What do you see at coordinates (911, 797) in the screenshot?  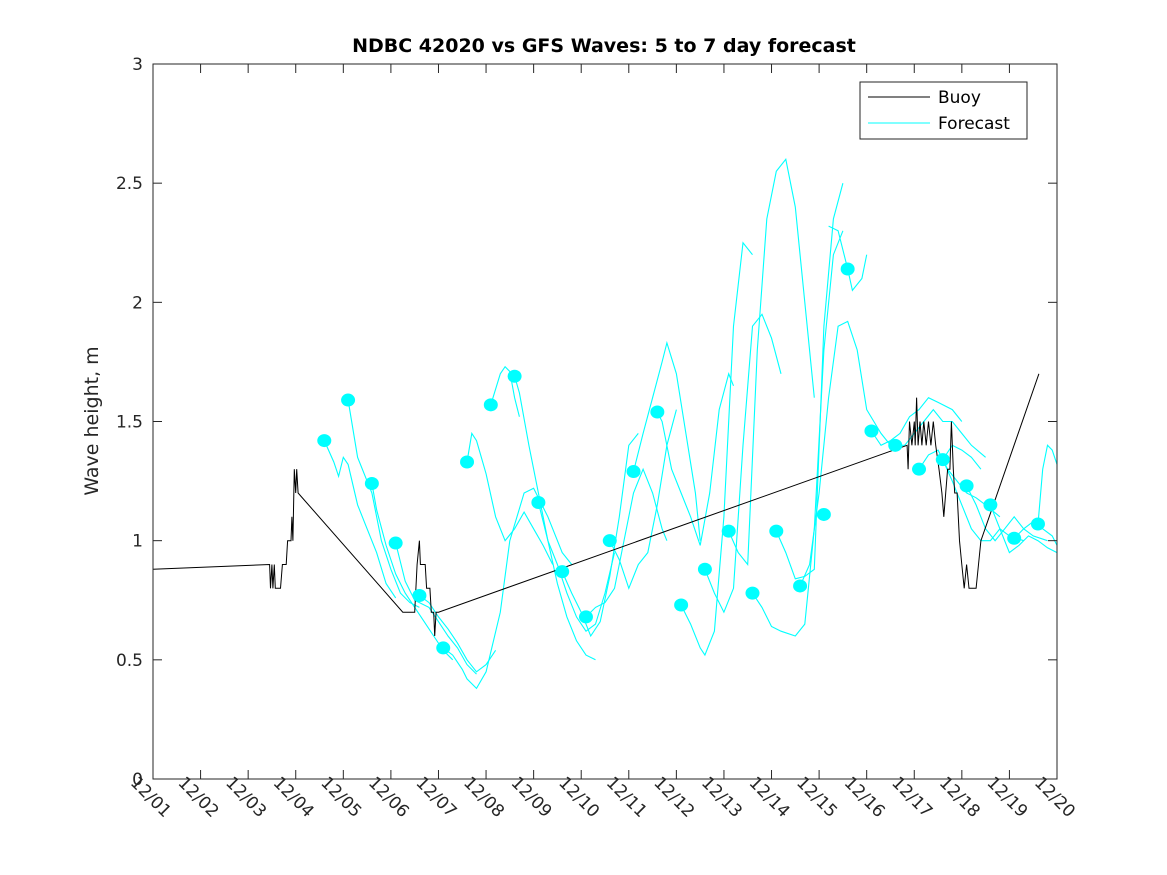 I see `x-tick-label: 12/17` at bounding box center [911, 797].